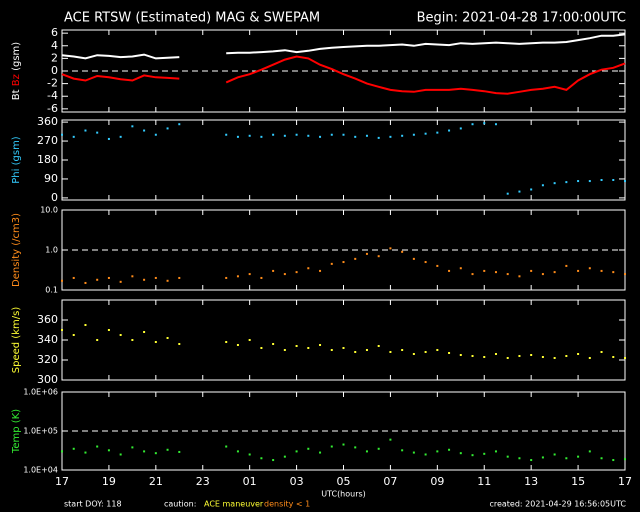  Describe the element at coordinates (109, 481) in the screenshot. I see `x-tick-label: 19` at that location.